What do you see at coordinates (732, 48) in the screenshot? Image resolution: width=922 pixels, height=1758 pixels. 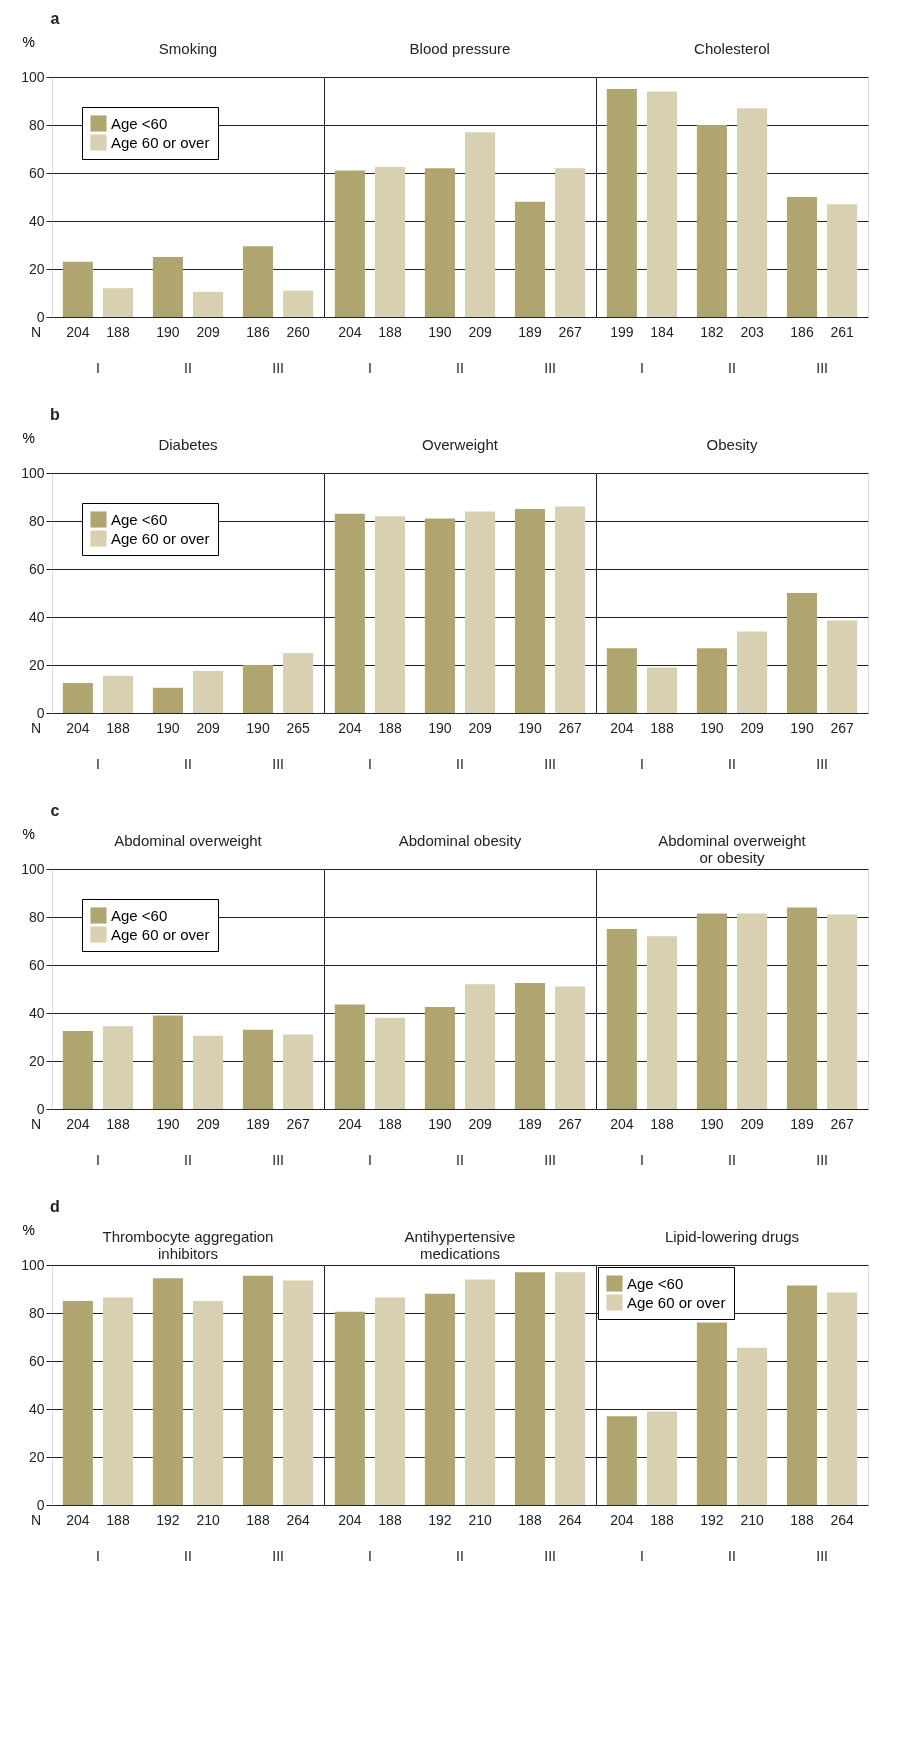 I see `chart-title: Cholesterol` at bounding box center [732, 48].